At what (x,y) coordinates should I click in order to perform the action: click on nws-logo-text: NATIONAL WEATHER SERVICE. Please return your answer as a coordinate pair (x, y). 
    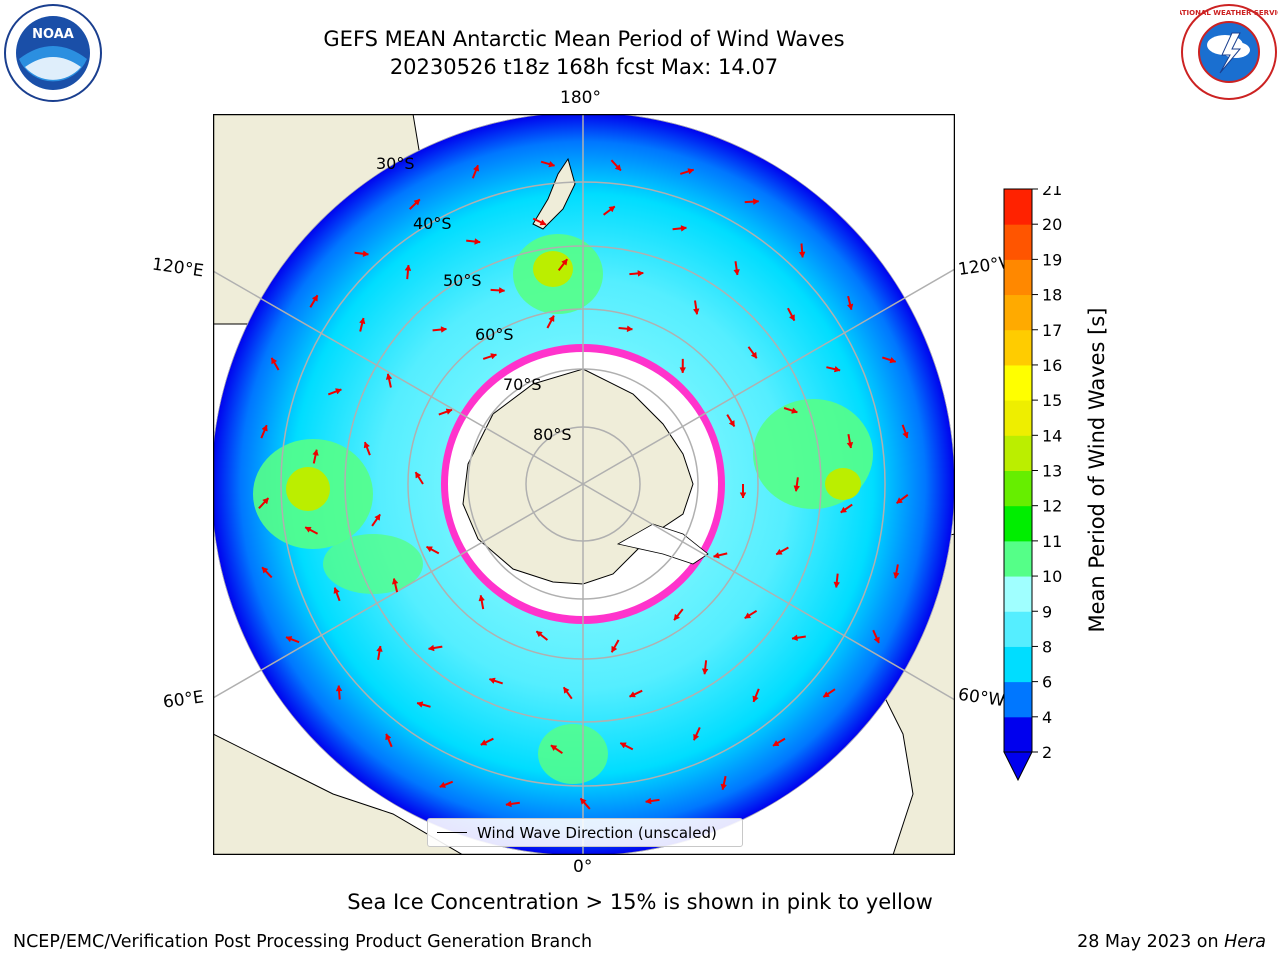
    Looking at the image, I should click on (1229, 13).